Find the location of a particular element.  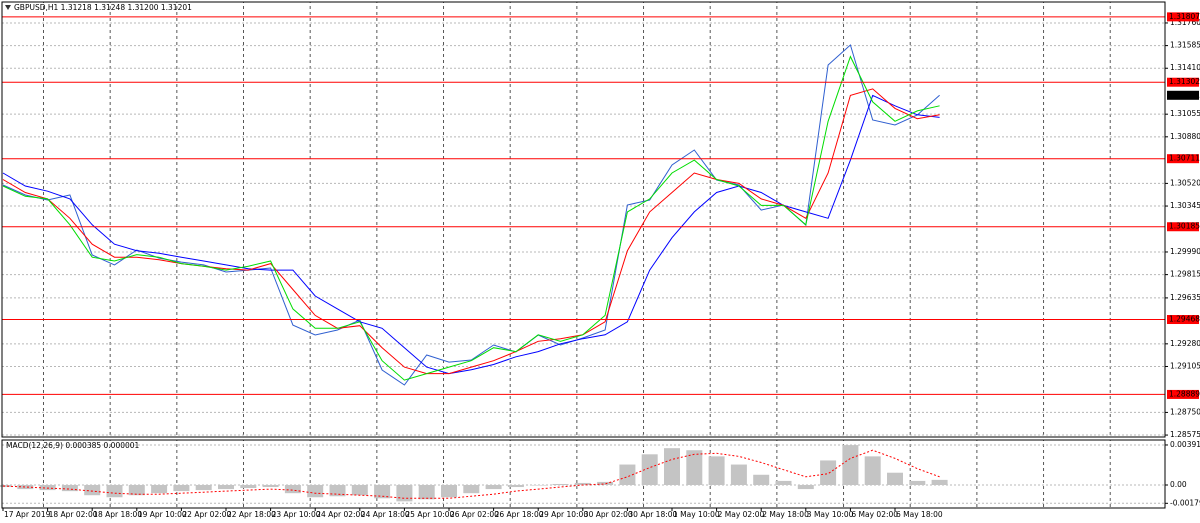

level-label: 1.31302 is located at coordinates (1184, 81).